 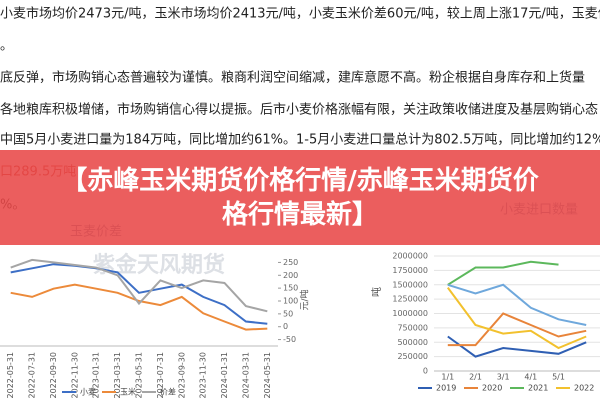 What do you see at coordinates (530, 377) in the screenshot?
I see `x-tick-label: 4/1` at bounding box center [530, 377].